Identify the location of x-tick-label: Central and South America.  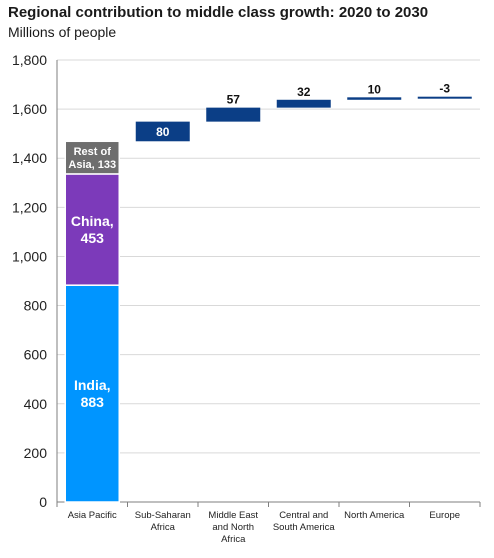
(304, 521).